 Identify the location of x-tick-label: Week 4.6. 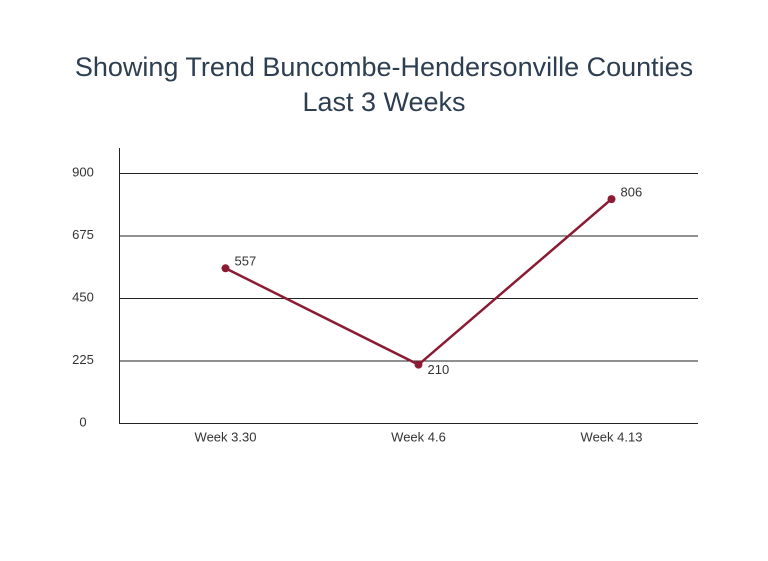
(418, 436).